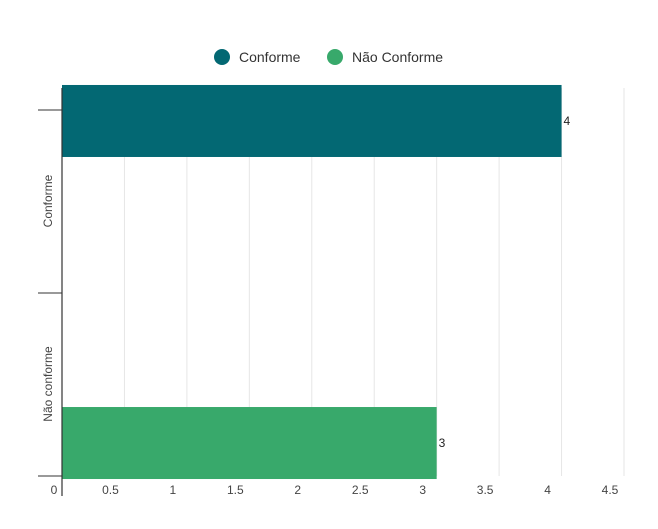  I want to click on legend-label-nao-conforme: Não Conforme, so click(397, 57).